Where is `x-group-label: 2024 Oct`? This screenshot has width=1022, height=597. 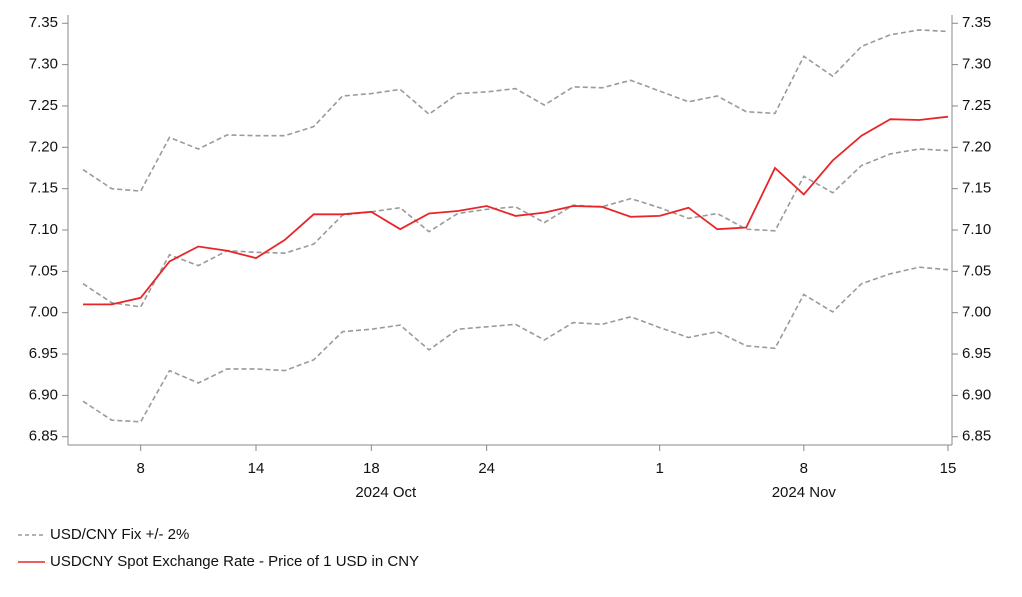
x-group-label: 2024 Oct is located at coordinates (386, 492).